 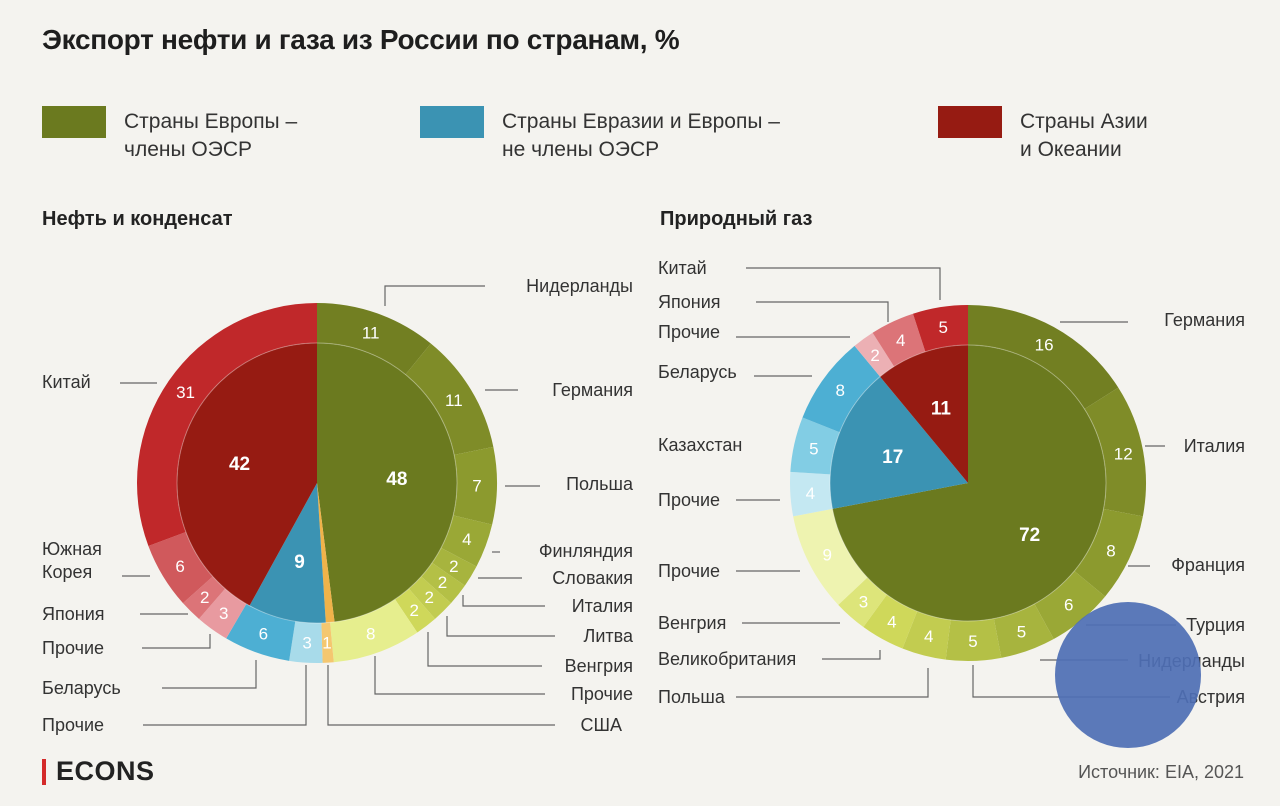 What do you see at coordinates (326, 643) in the screenshot?
I see `outer-value-label: 1` at bounding box center [326, 643].